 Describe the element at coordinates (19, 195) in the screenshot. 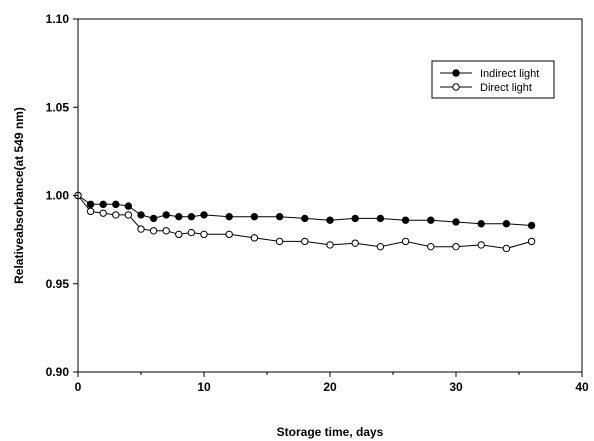

I see `y-axis-title: Relativeabsorbance(at 549 nm)` at that location.